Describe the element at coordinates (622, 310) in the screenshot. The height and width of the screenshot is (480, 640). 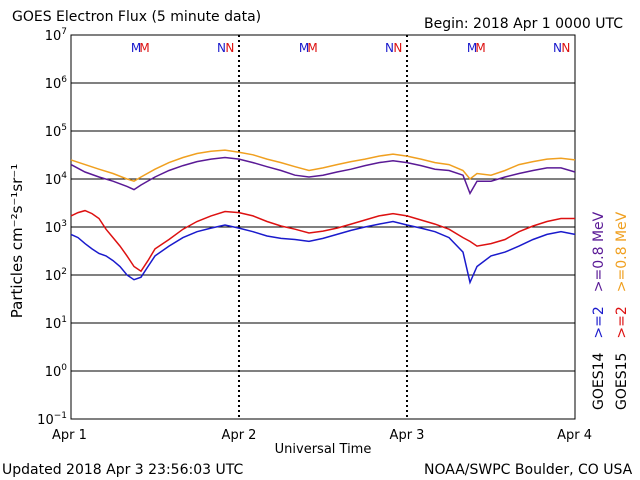
I see `legend-entry: GOES15>=2>=0.8 MeV` at that location.